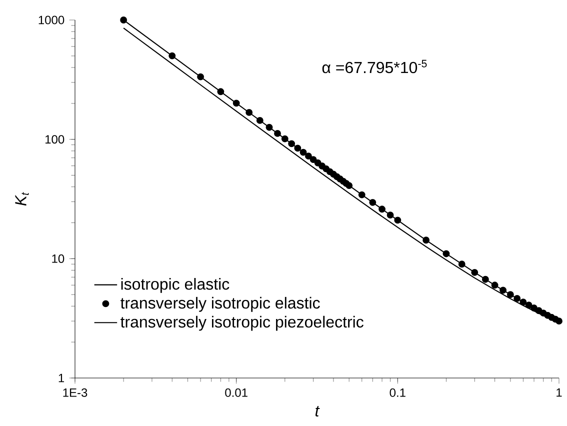 The width and height of the screenshot is (567, 426). What do you see at coordinates (58, 258) in the screenshot?
I see `y-tick-label: 10` at bounding box center [58, 258].